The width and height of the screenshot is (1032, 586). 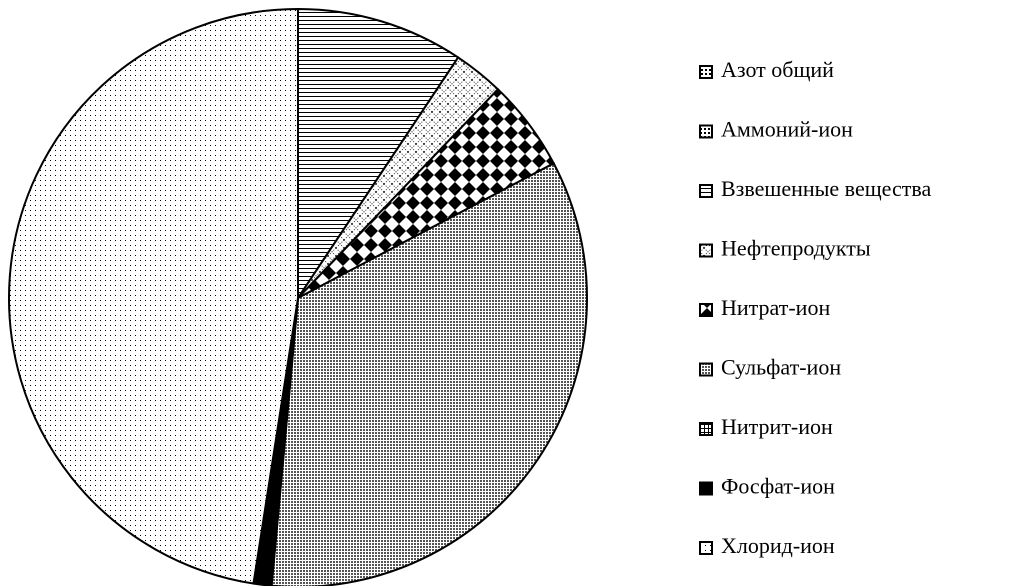 I want to click on legend-label: Фосфат-ион, so click(x=778, y=486).